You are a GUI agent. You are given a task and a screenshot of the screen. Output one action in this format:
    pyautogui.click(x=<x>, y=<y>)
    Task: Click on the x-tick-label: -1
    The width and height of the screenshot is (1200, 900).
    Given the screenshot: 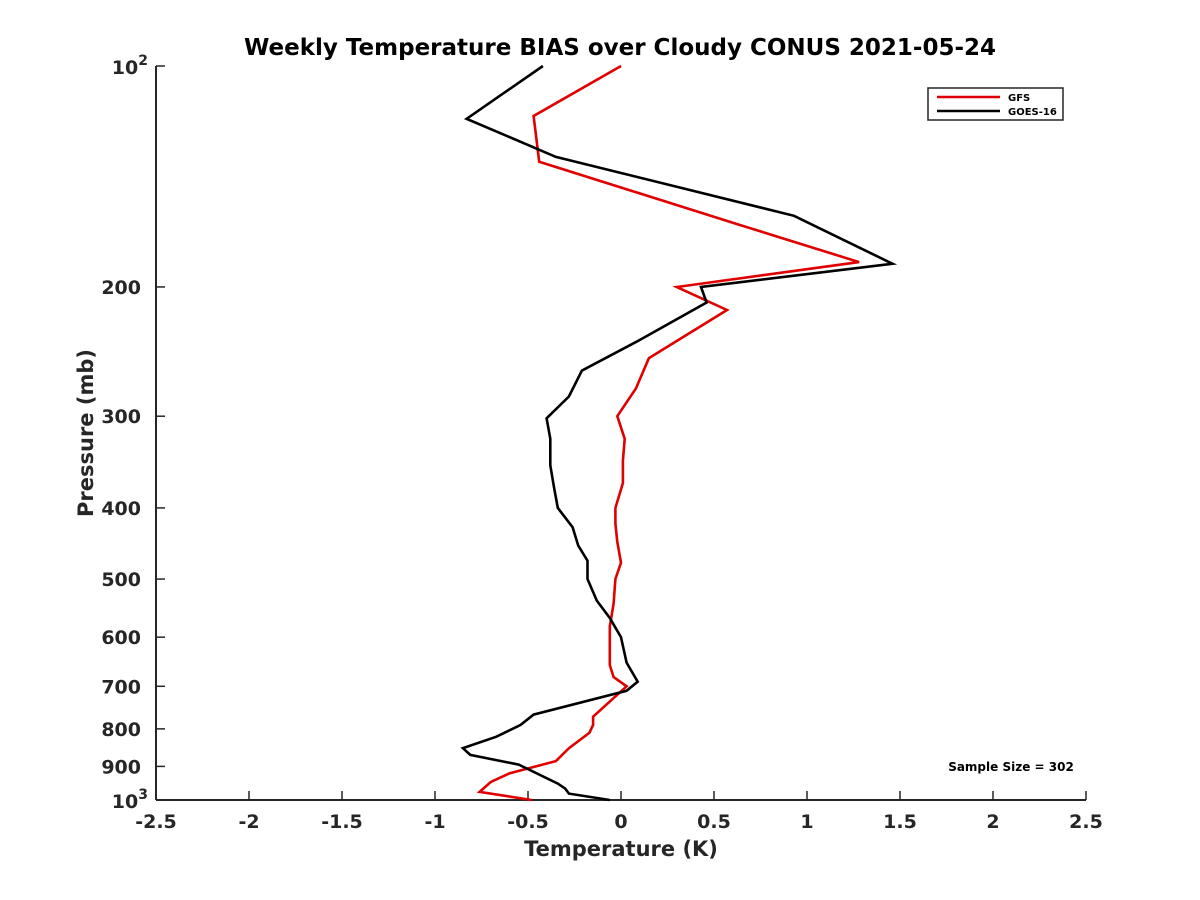 What is the action you would take?
    pyautogui.click(x=434, y=822)
    